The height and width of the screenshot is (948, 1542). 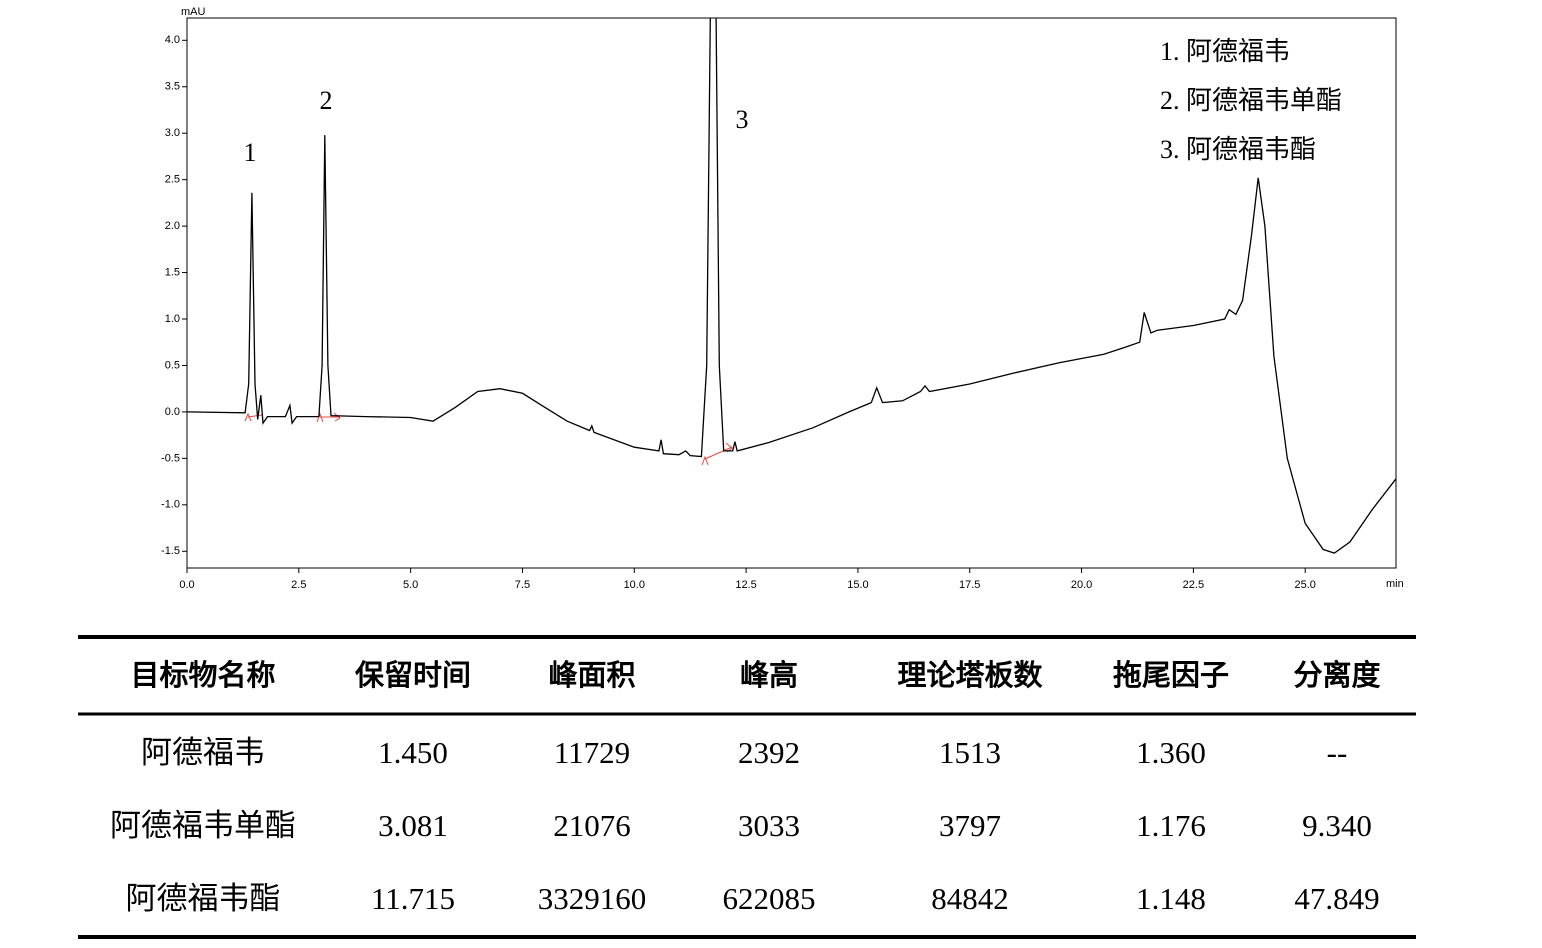 What do you see at coordinates (969, 585) in the screenshot?
I see `x-tick-label: 17.5` at bounding box center [969, 585].